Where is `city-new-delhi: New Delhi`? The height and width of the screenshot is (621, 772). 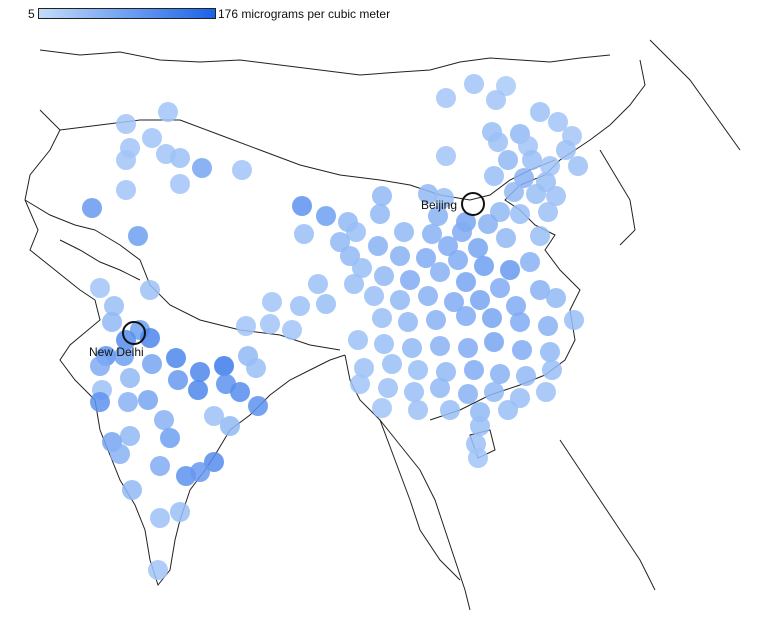
city-new-delhi: New Delhi is located at coordinates (117, 340).